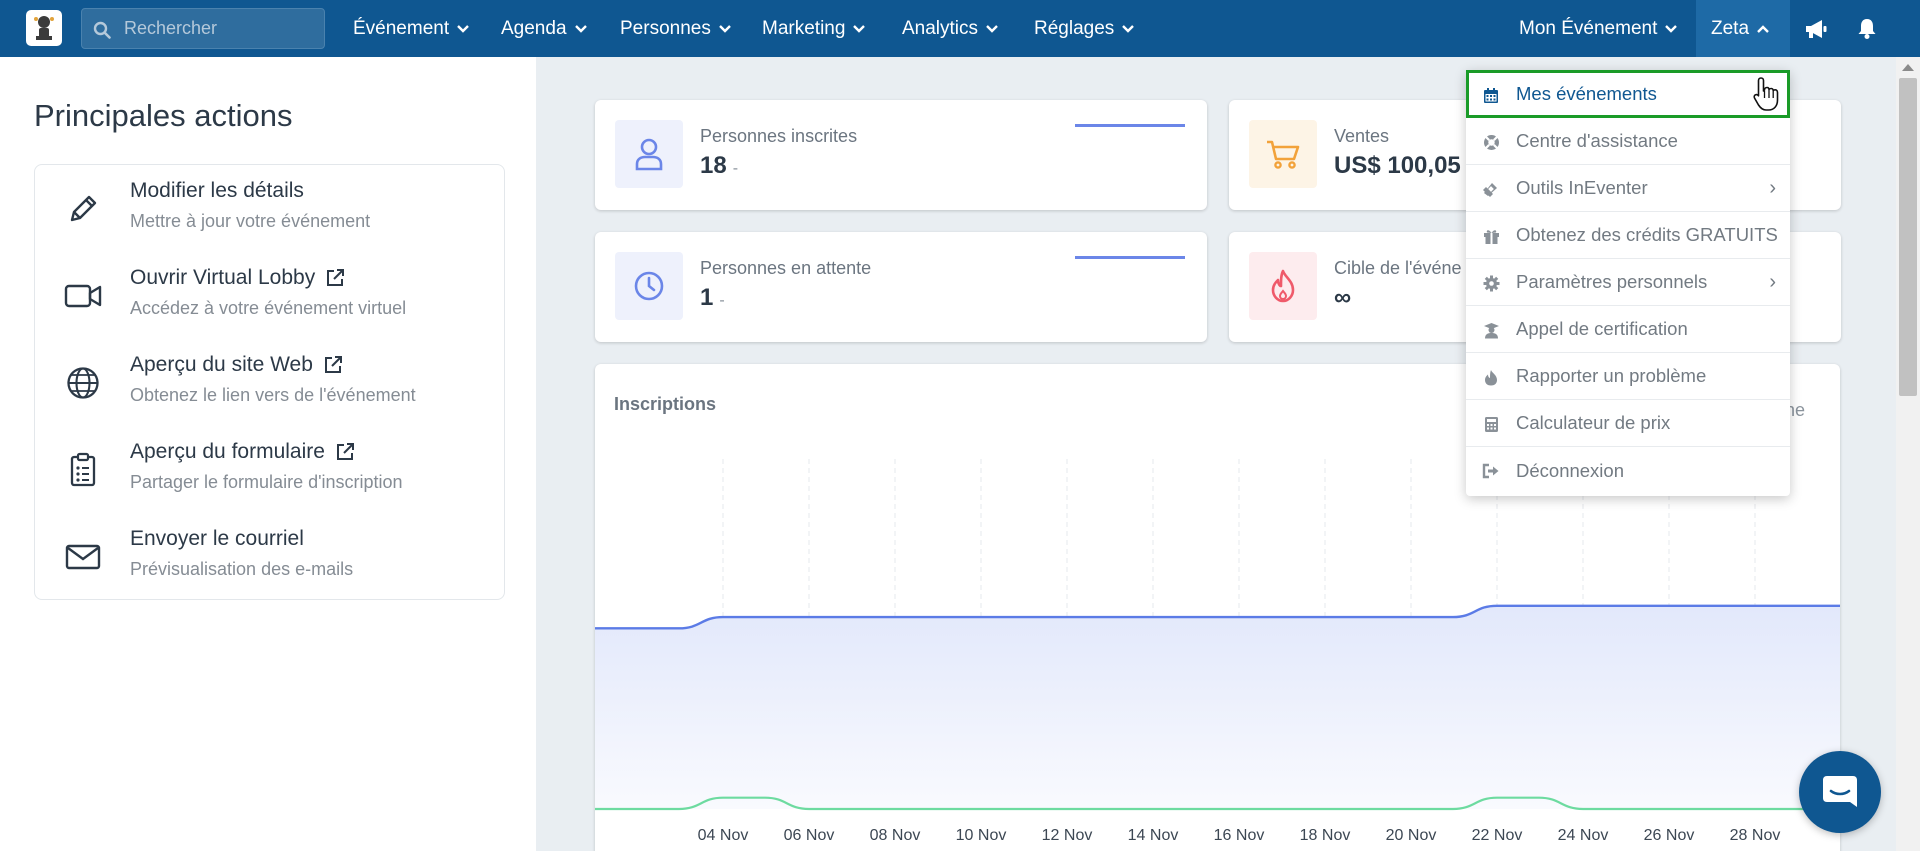 The height and width of the screenshot is (851, 1920). What do you see at coordinates (719, 165) in the screenshot?
I see `stat-value: 18-` at bounding box center [719, 165].